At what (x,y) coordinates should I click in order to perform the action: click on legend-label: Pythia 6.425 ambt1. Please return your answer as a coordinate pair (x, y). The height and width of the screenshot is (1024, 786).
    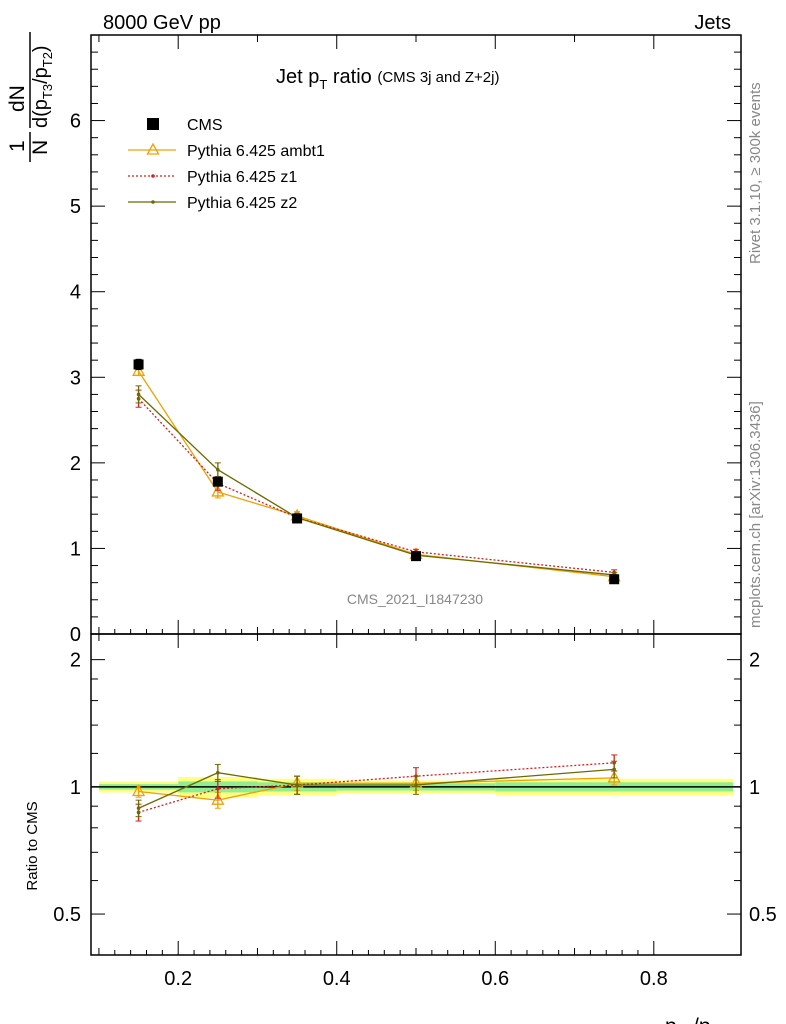
    Looking at the image, I should click on (256, 151).